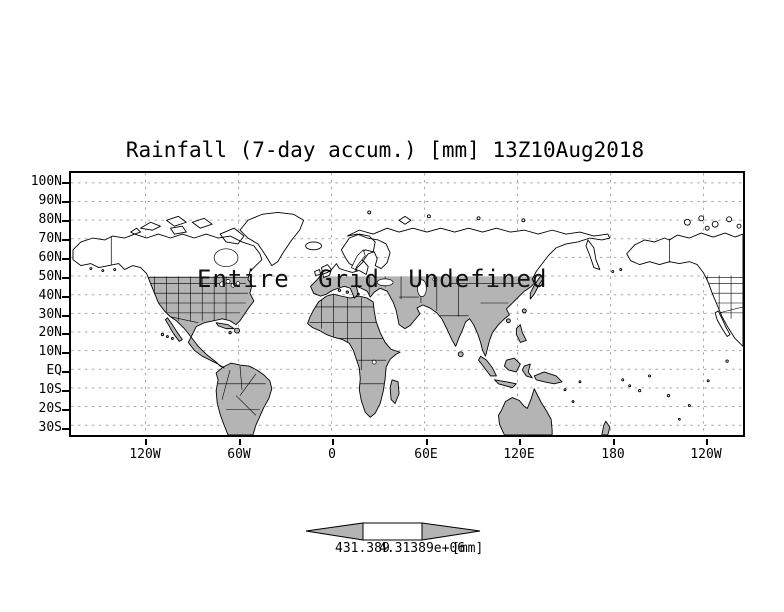 This screenshot has height=612, width=784. What do you see at coordinates (50, 219) in the screenshot?
I see `lat-tick-label: 80N` at bounding box center [50, 219].